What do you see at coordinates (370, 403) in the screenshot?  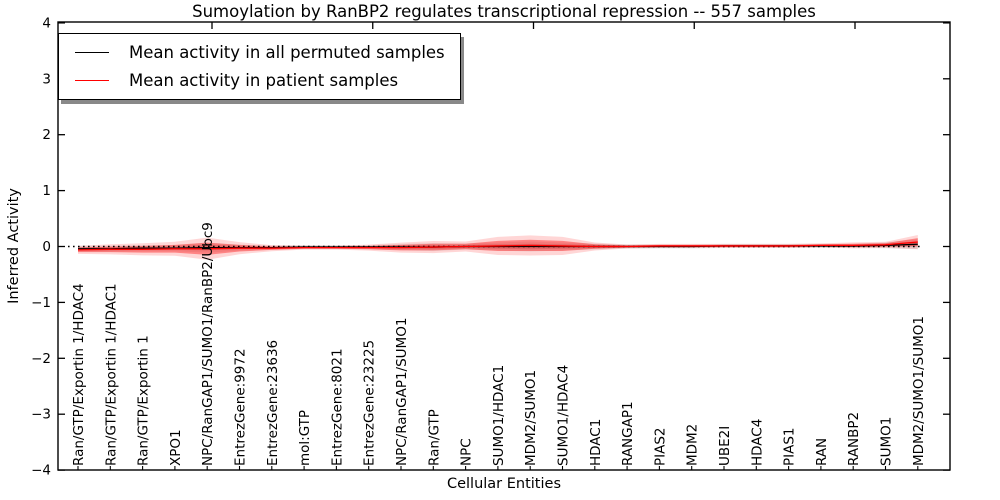 I see `x-tick-label: EntrezGene:23225` at bounding box center [370, 403].